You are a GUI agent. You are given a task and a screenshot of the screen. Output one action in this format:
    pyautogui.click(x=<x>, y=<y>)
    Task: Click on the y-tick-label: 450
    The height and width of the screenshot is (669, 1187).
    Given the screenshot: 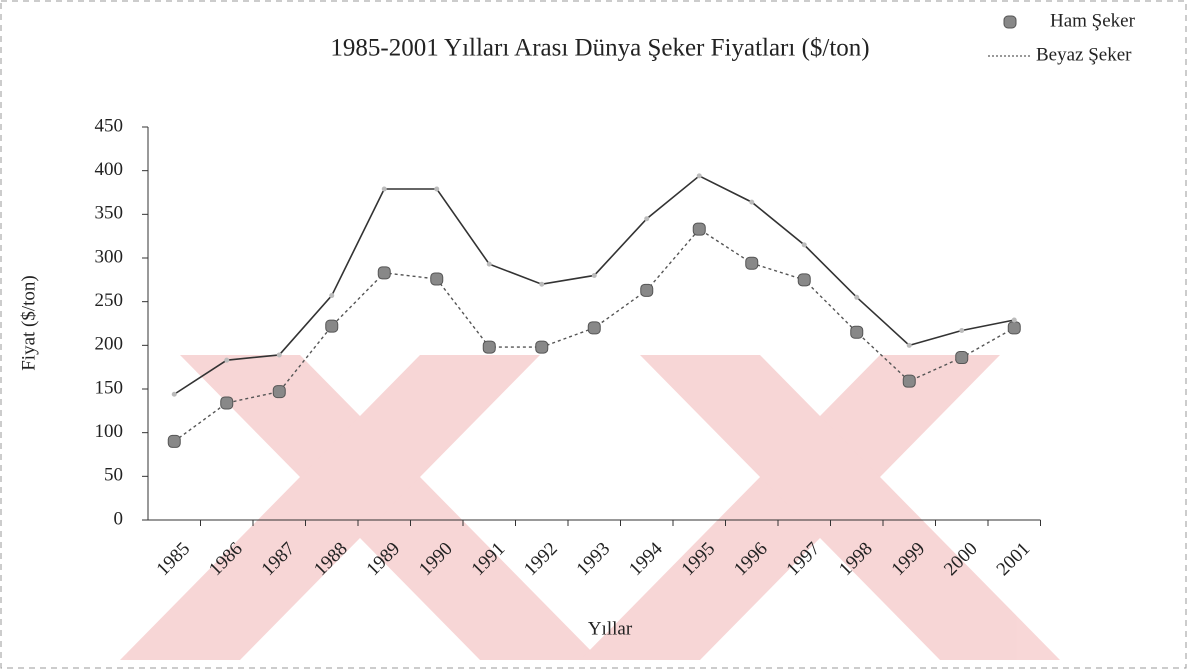 What is the action you would take?
    pyautogui.click(x=109, y=125)
    